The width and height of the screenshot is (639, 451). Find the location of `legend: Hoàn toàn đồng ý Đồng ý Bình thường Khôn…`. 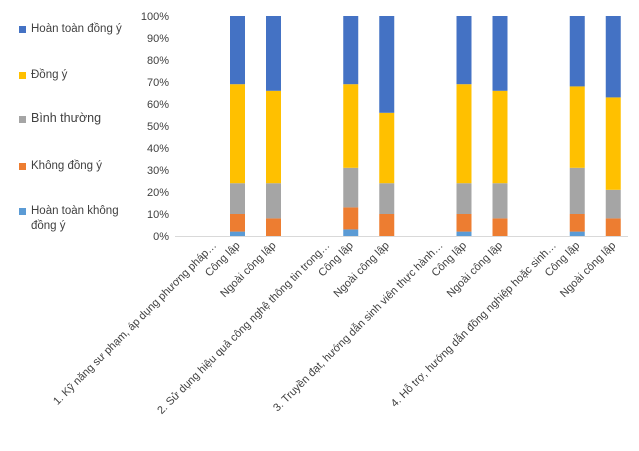

legend: Hoàn toàn đồng ý Đồng ý Bình thường Khôn… is located at coordinates (78, 150).